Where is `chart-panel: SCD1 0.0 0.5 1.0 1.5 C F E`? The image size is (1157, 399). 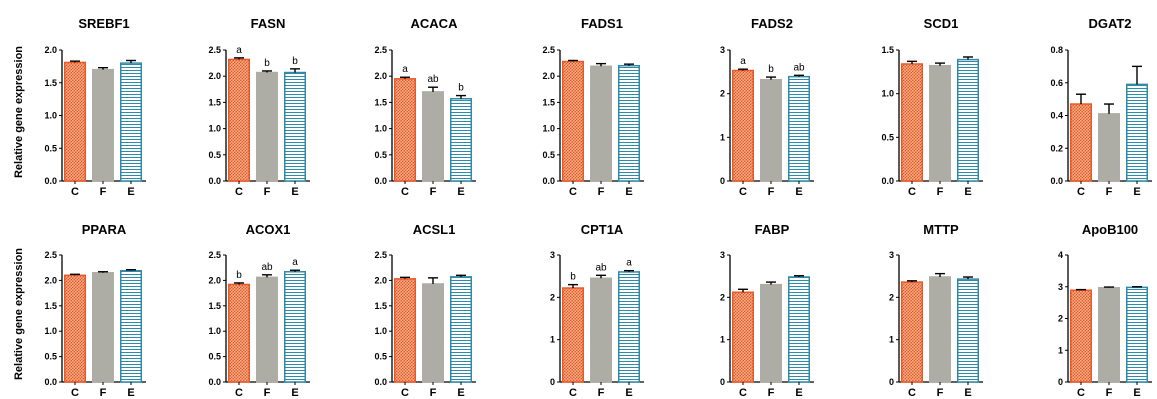
chart-panel: SCD1 0.0 0.5 1.0 1.5 C F E is located at coordinates (932, 107).